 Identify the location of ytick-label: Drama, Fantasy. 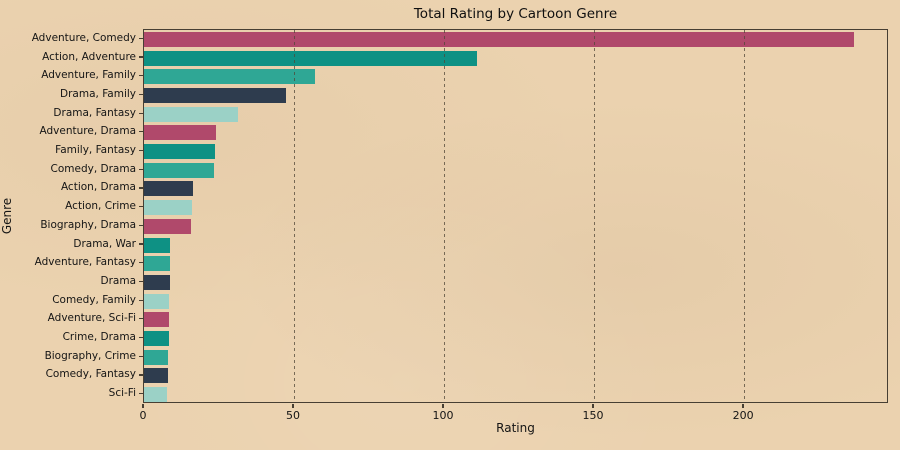
(94, 112).